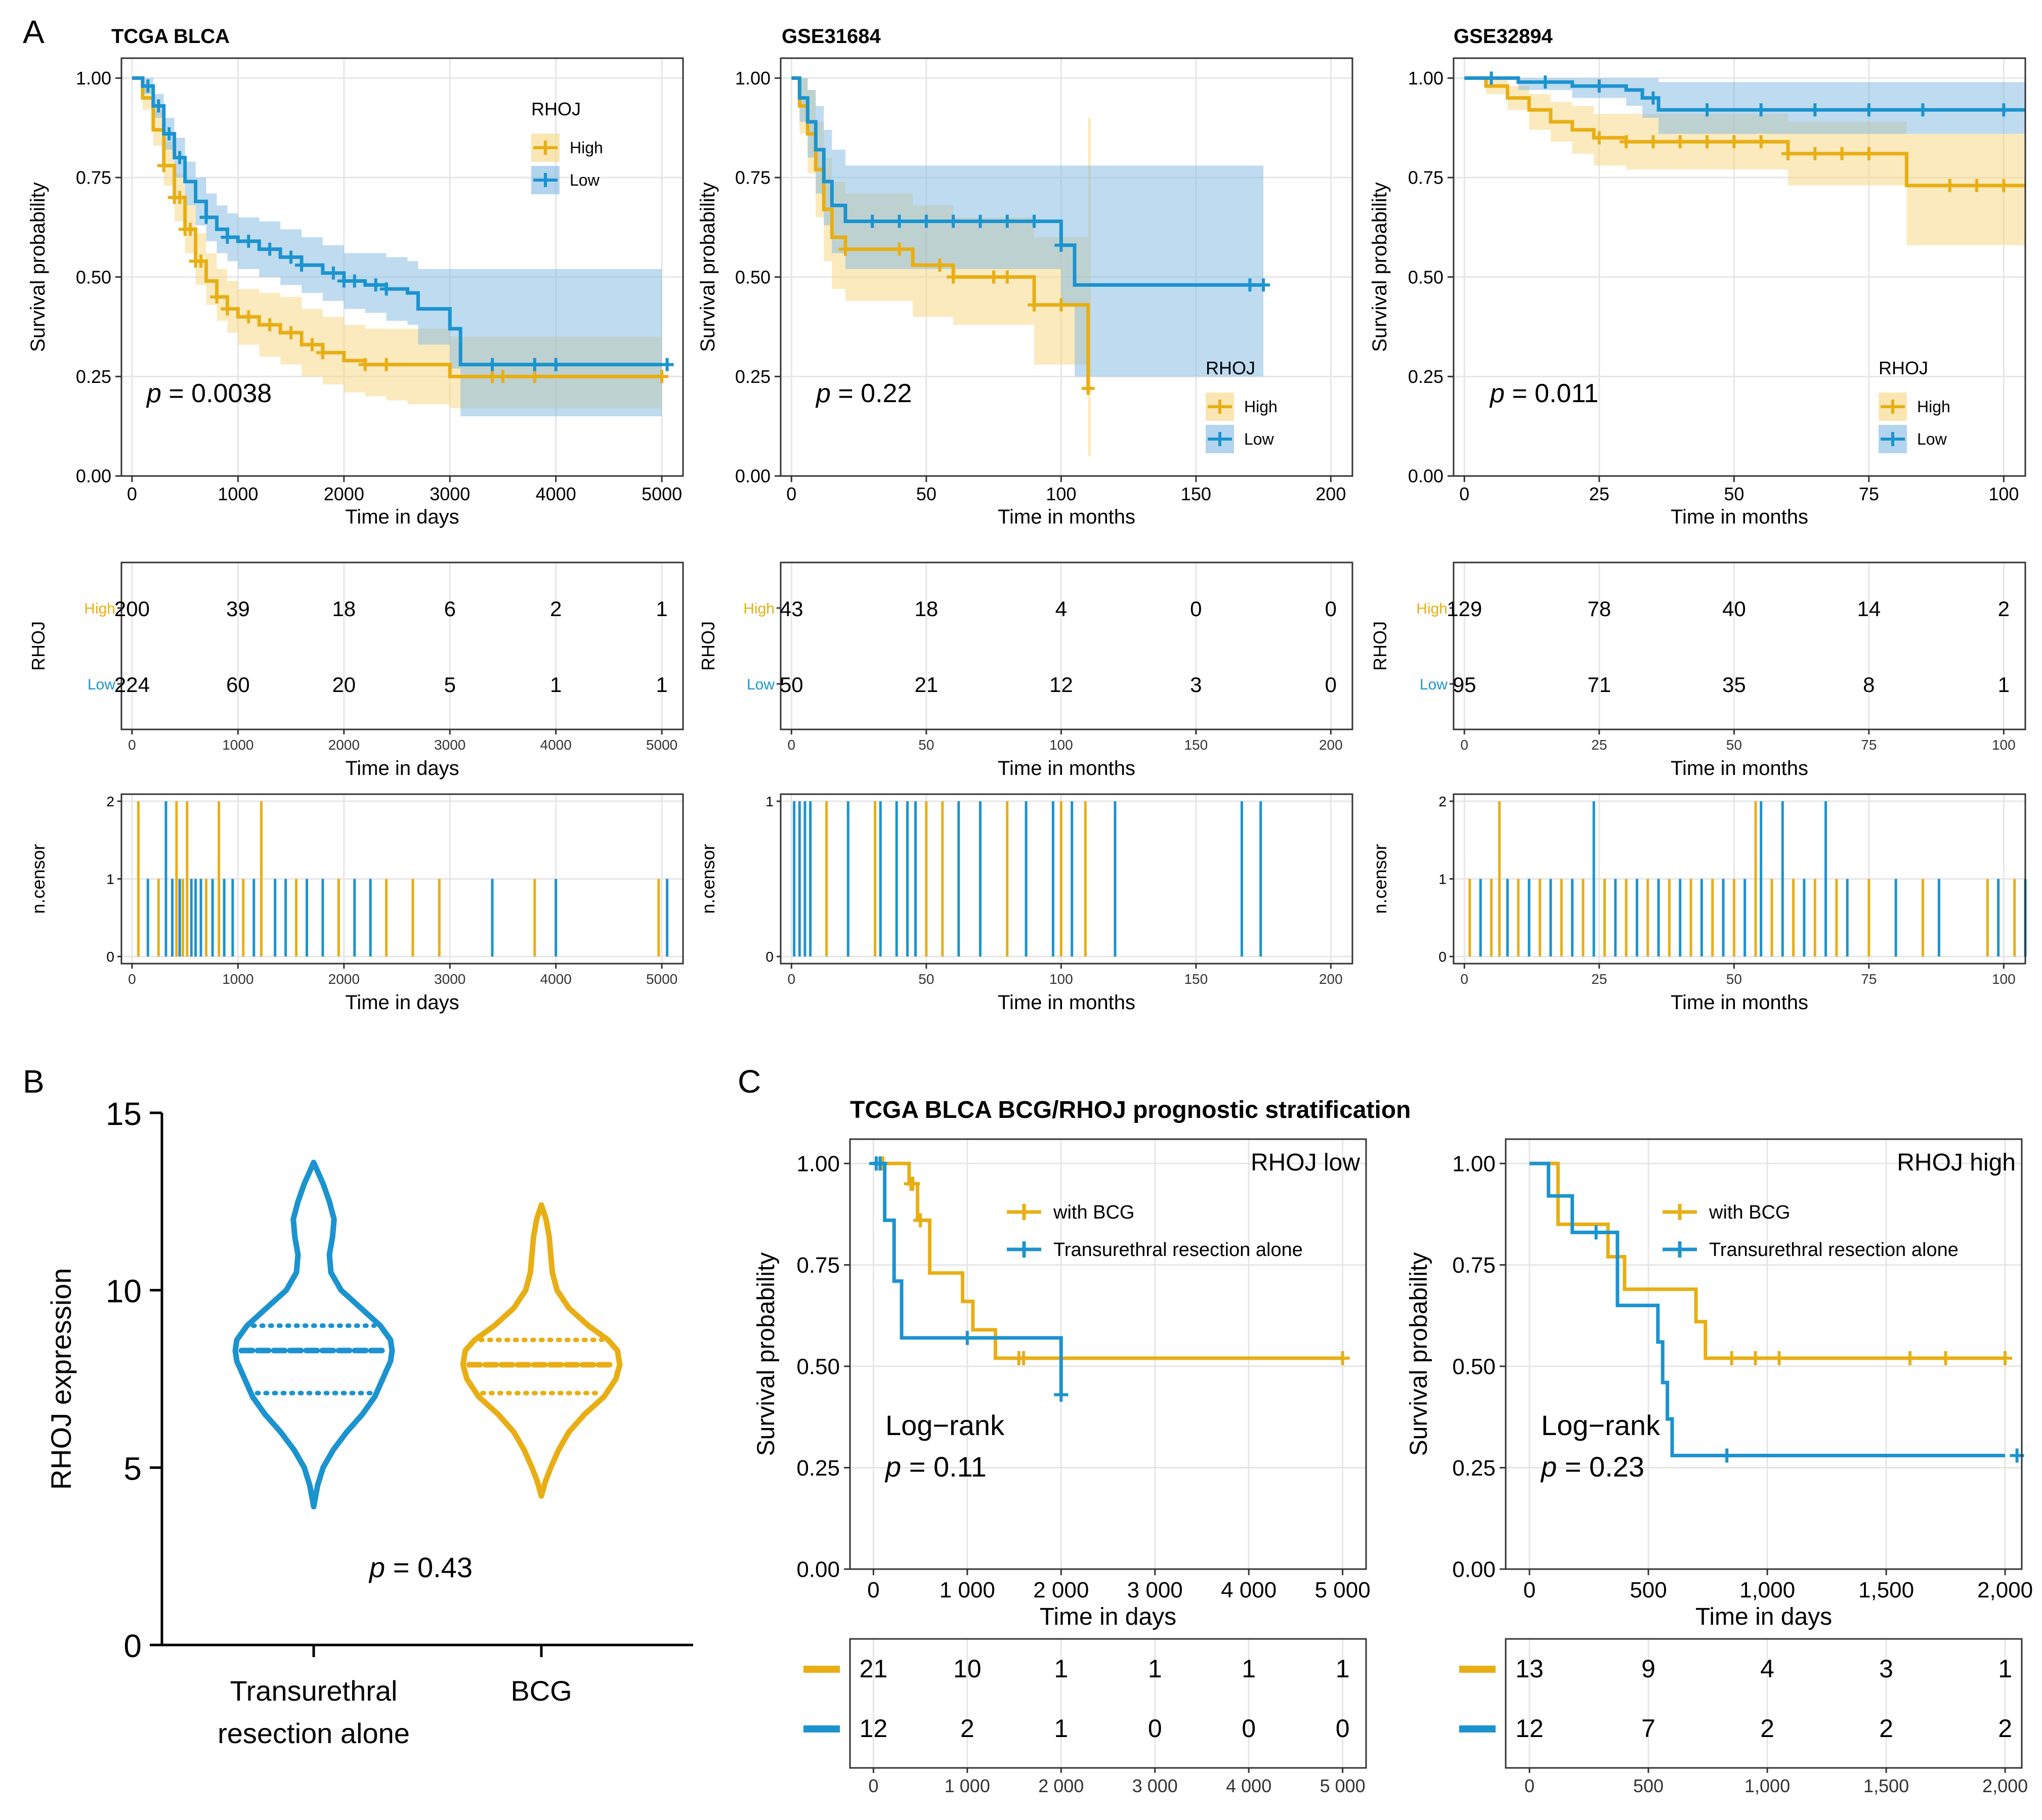  I want to click on x-category-label: resection alone, so click(314, 1733).